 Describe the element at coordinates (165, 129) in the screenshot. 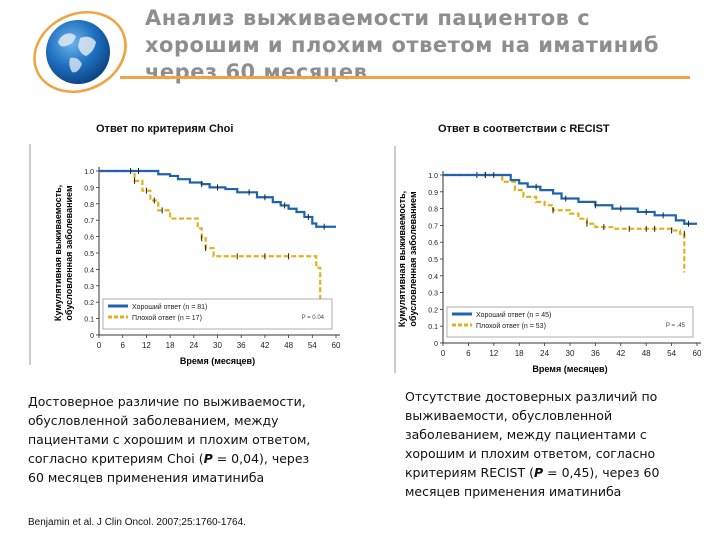

I see `left-panel-title: Ответ по критериям Choi` at that location.